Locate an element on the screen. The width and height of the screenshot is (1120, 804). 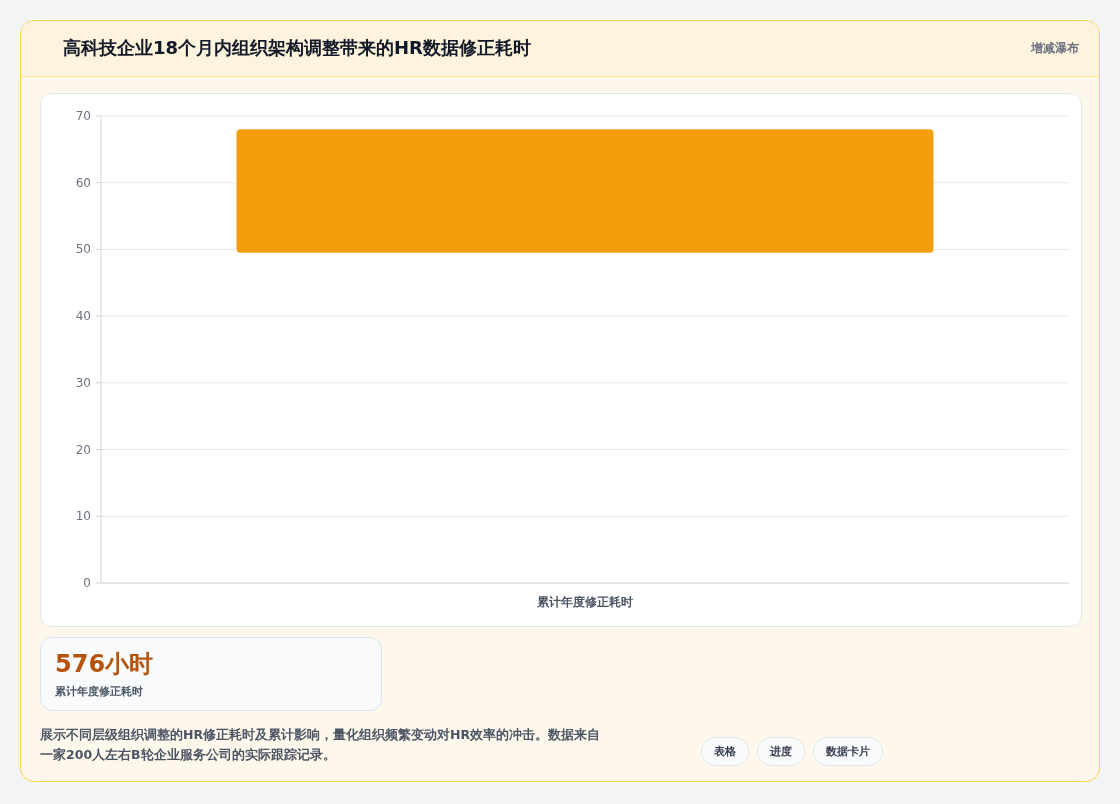
y-tick-label: 10 is located at coordinates (83, 516).